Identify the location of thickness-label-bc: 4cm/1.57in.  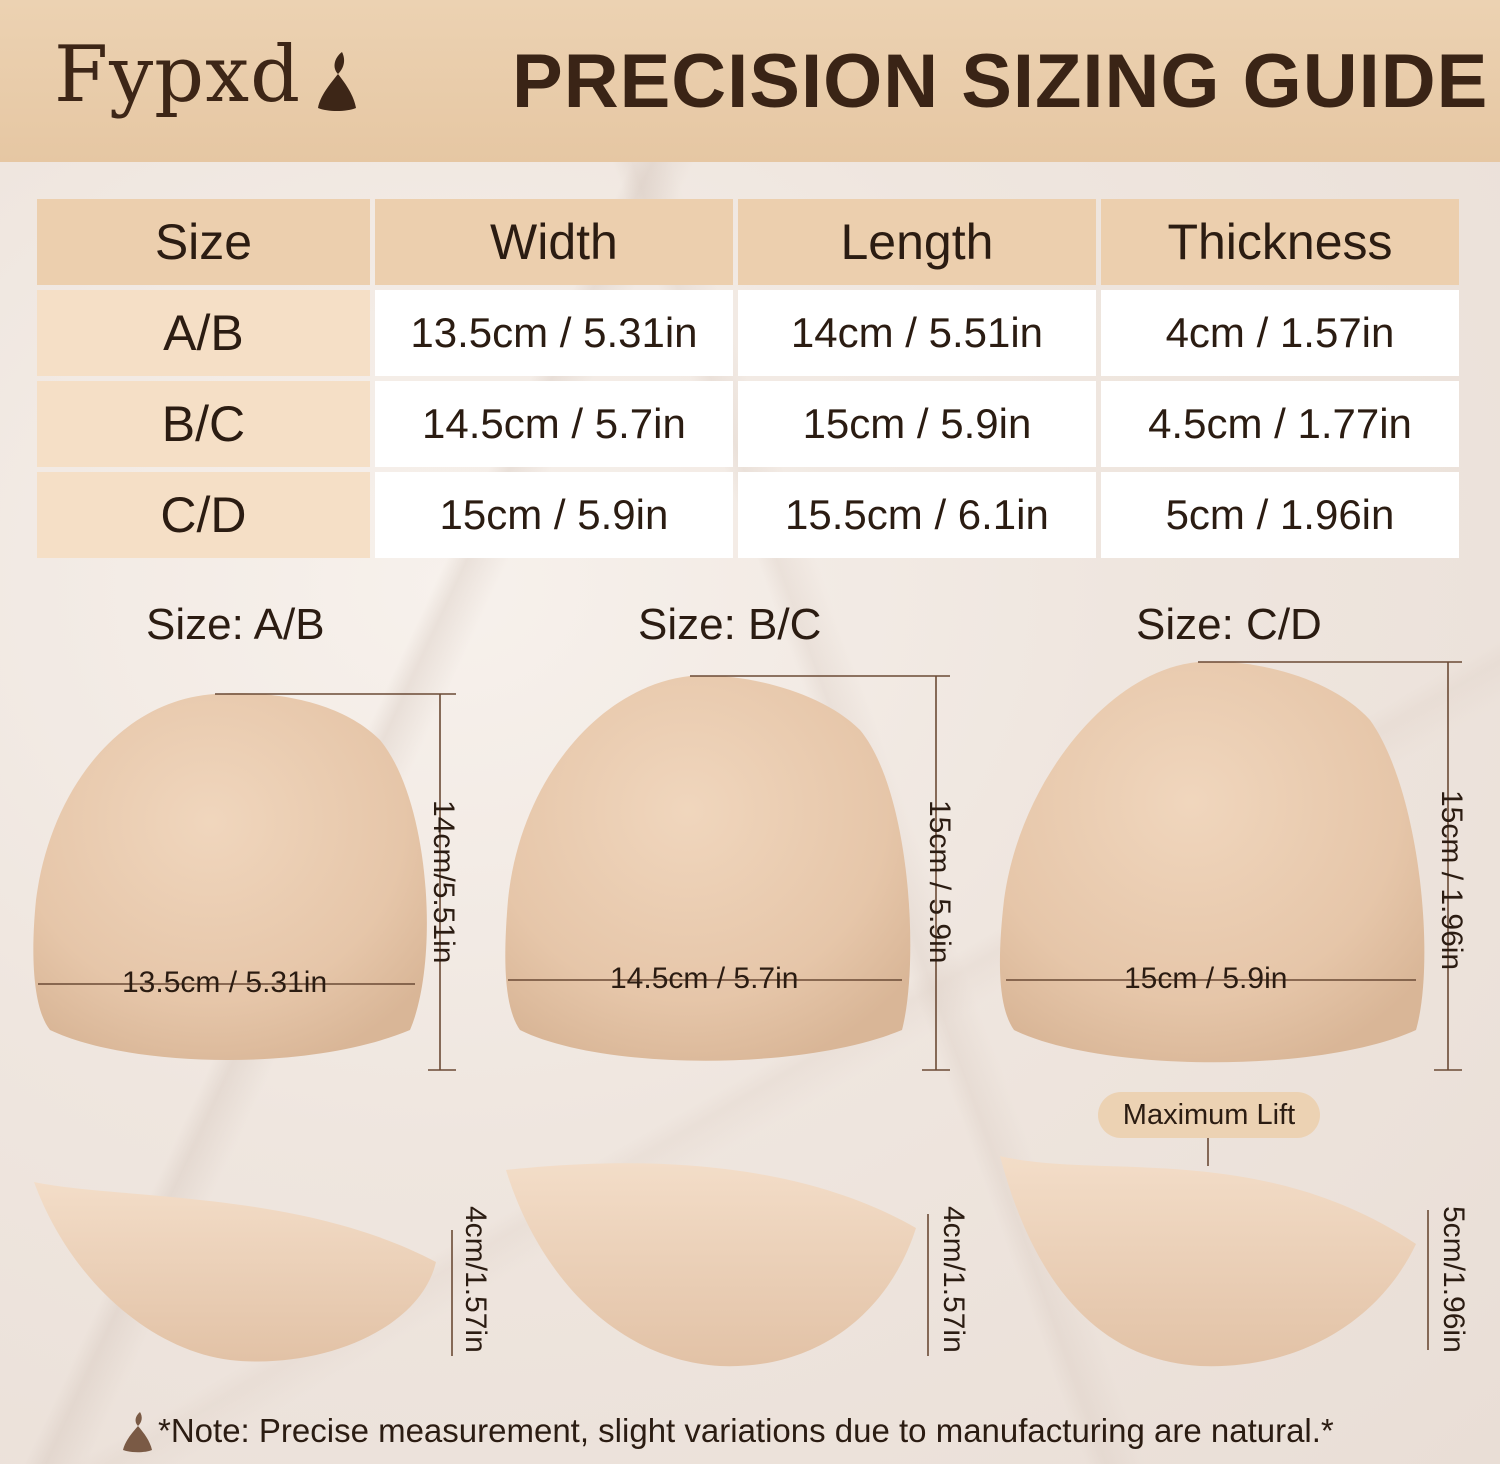
(953, 1279).